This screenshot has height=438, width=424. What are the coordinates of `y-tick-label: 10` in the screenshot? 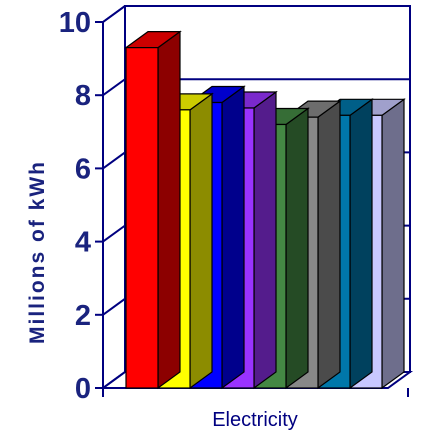 It's located at (75, 23).